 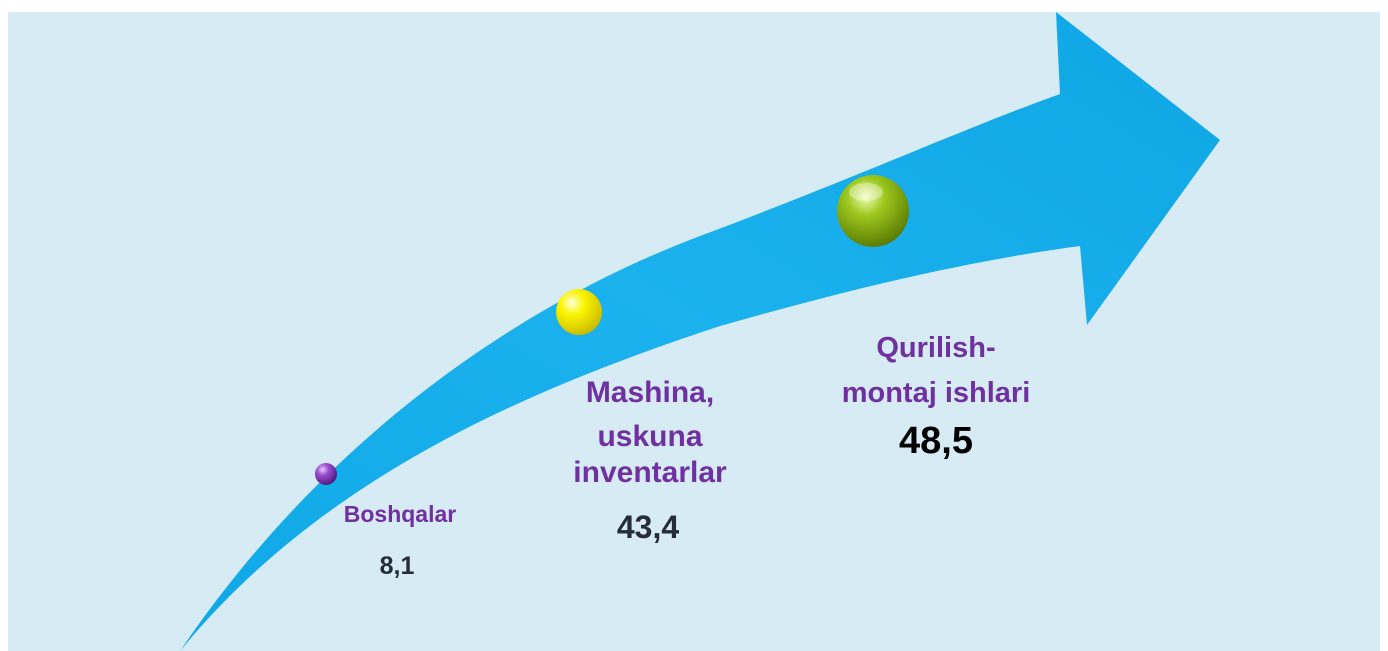 What do you see at coordinates (648, 527) in the screenshot?
I see `value-label-machinery: 43,4` at bounding box center [648, 527].